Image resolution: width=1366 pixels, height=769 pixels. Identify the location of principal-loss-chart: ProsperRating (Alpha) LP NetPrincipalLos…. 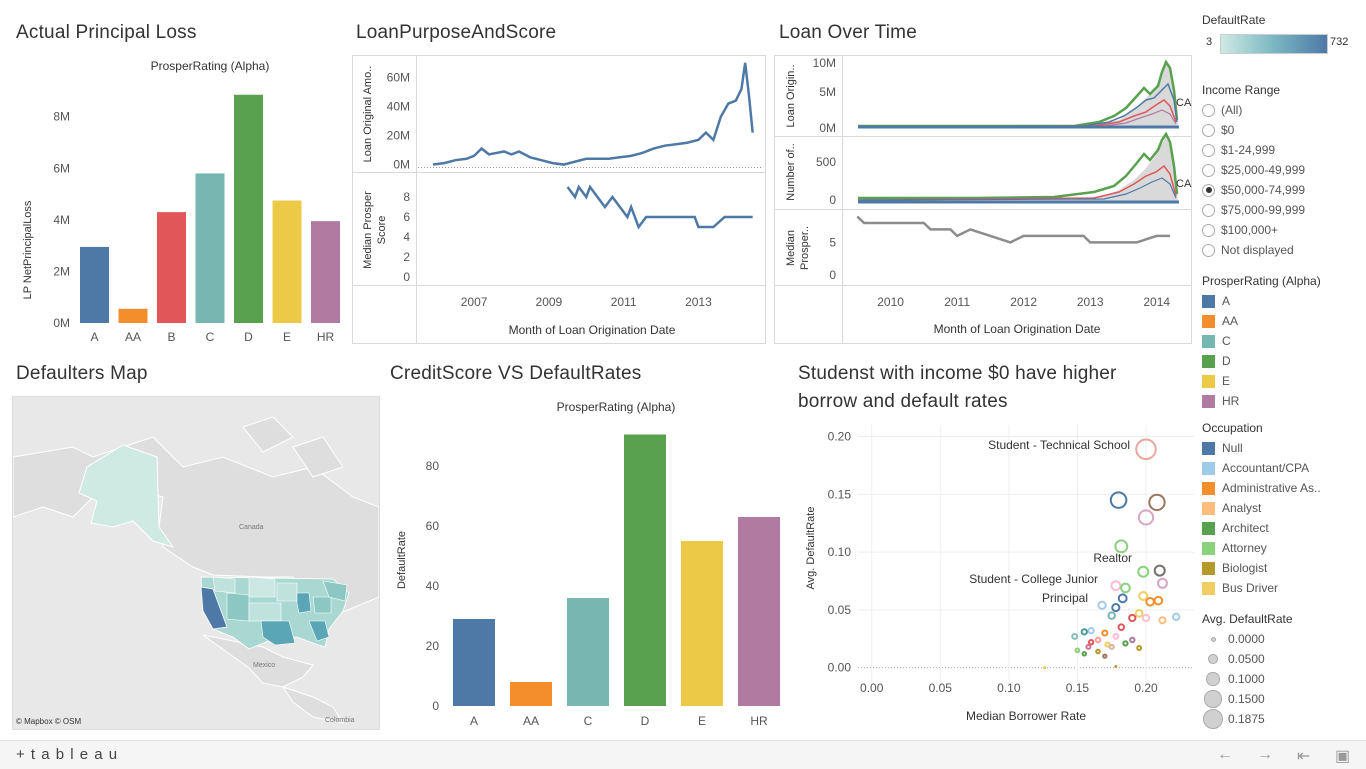
(175, 200).